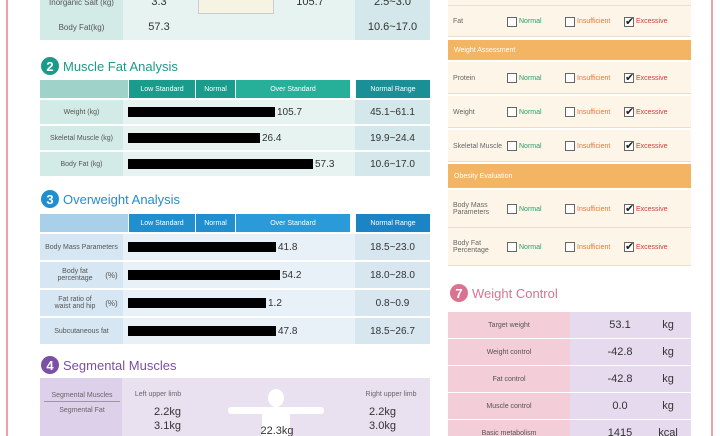 The height and width of the screenshot is (436, 720). I want to click on row-range: 2.5~3.0, so click(392, 7).